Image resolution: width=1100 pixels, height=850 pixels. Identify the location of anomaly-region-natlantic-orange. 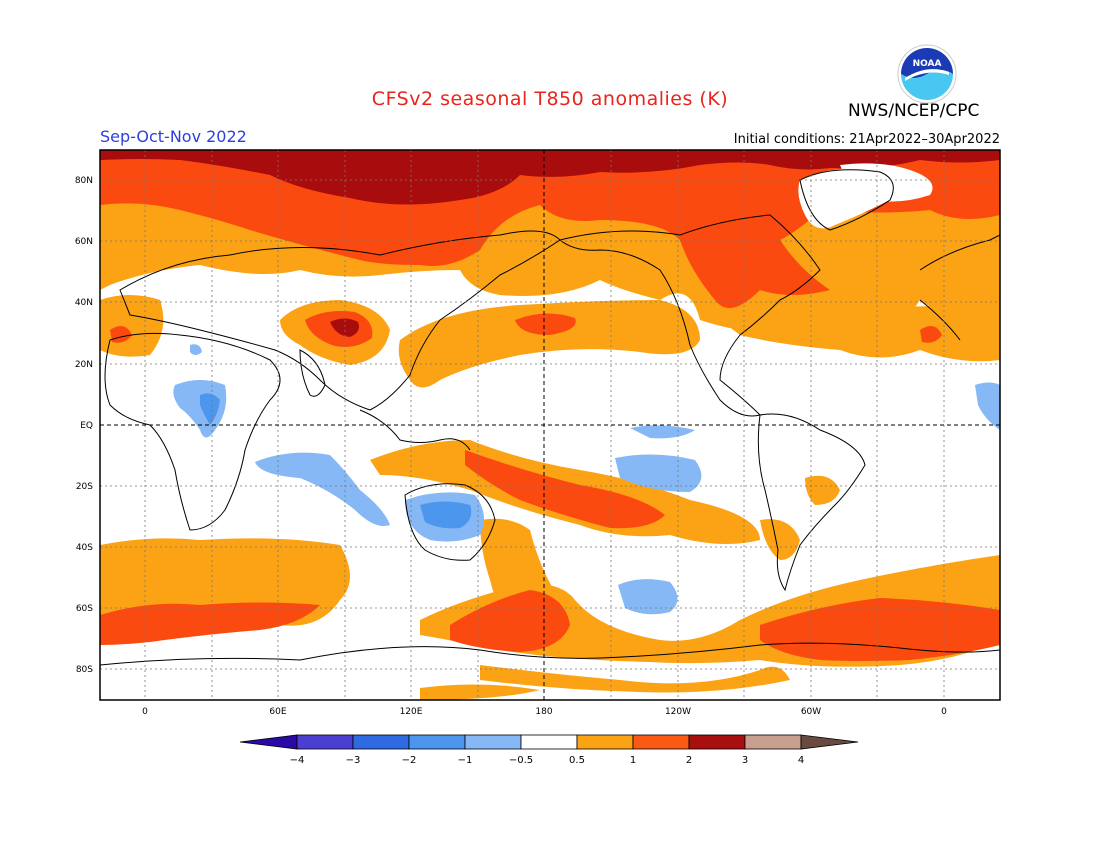
(860, 331).